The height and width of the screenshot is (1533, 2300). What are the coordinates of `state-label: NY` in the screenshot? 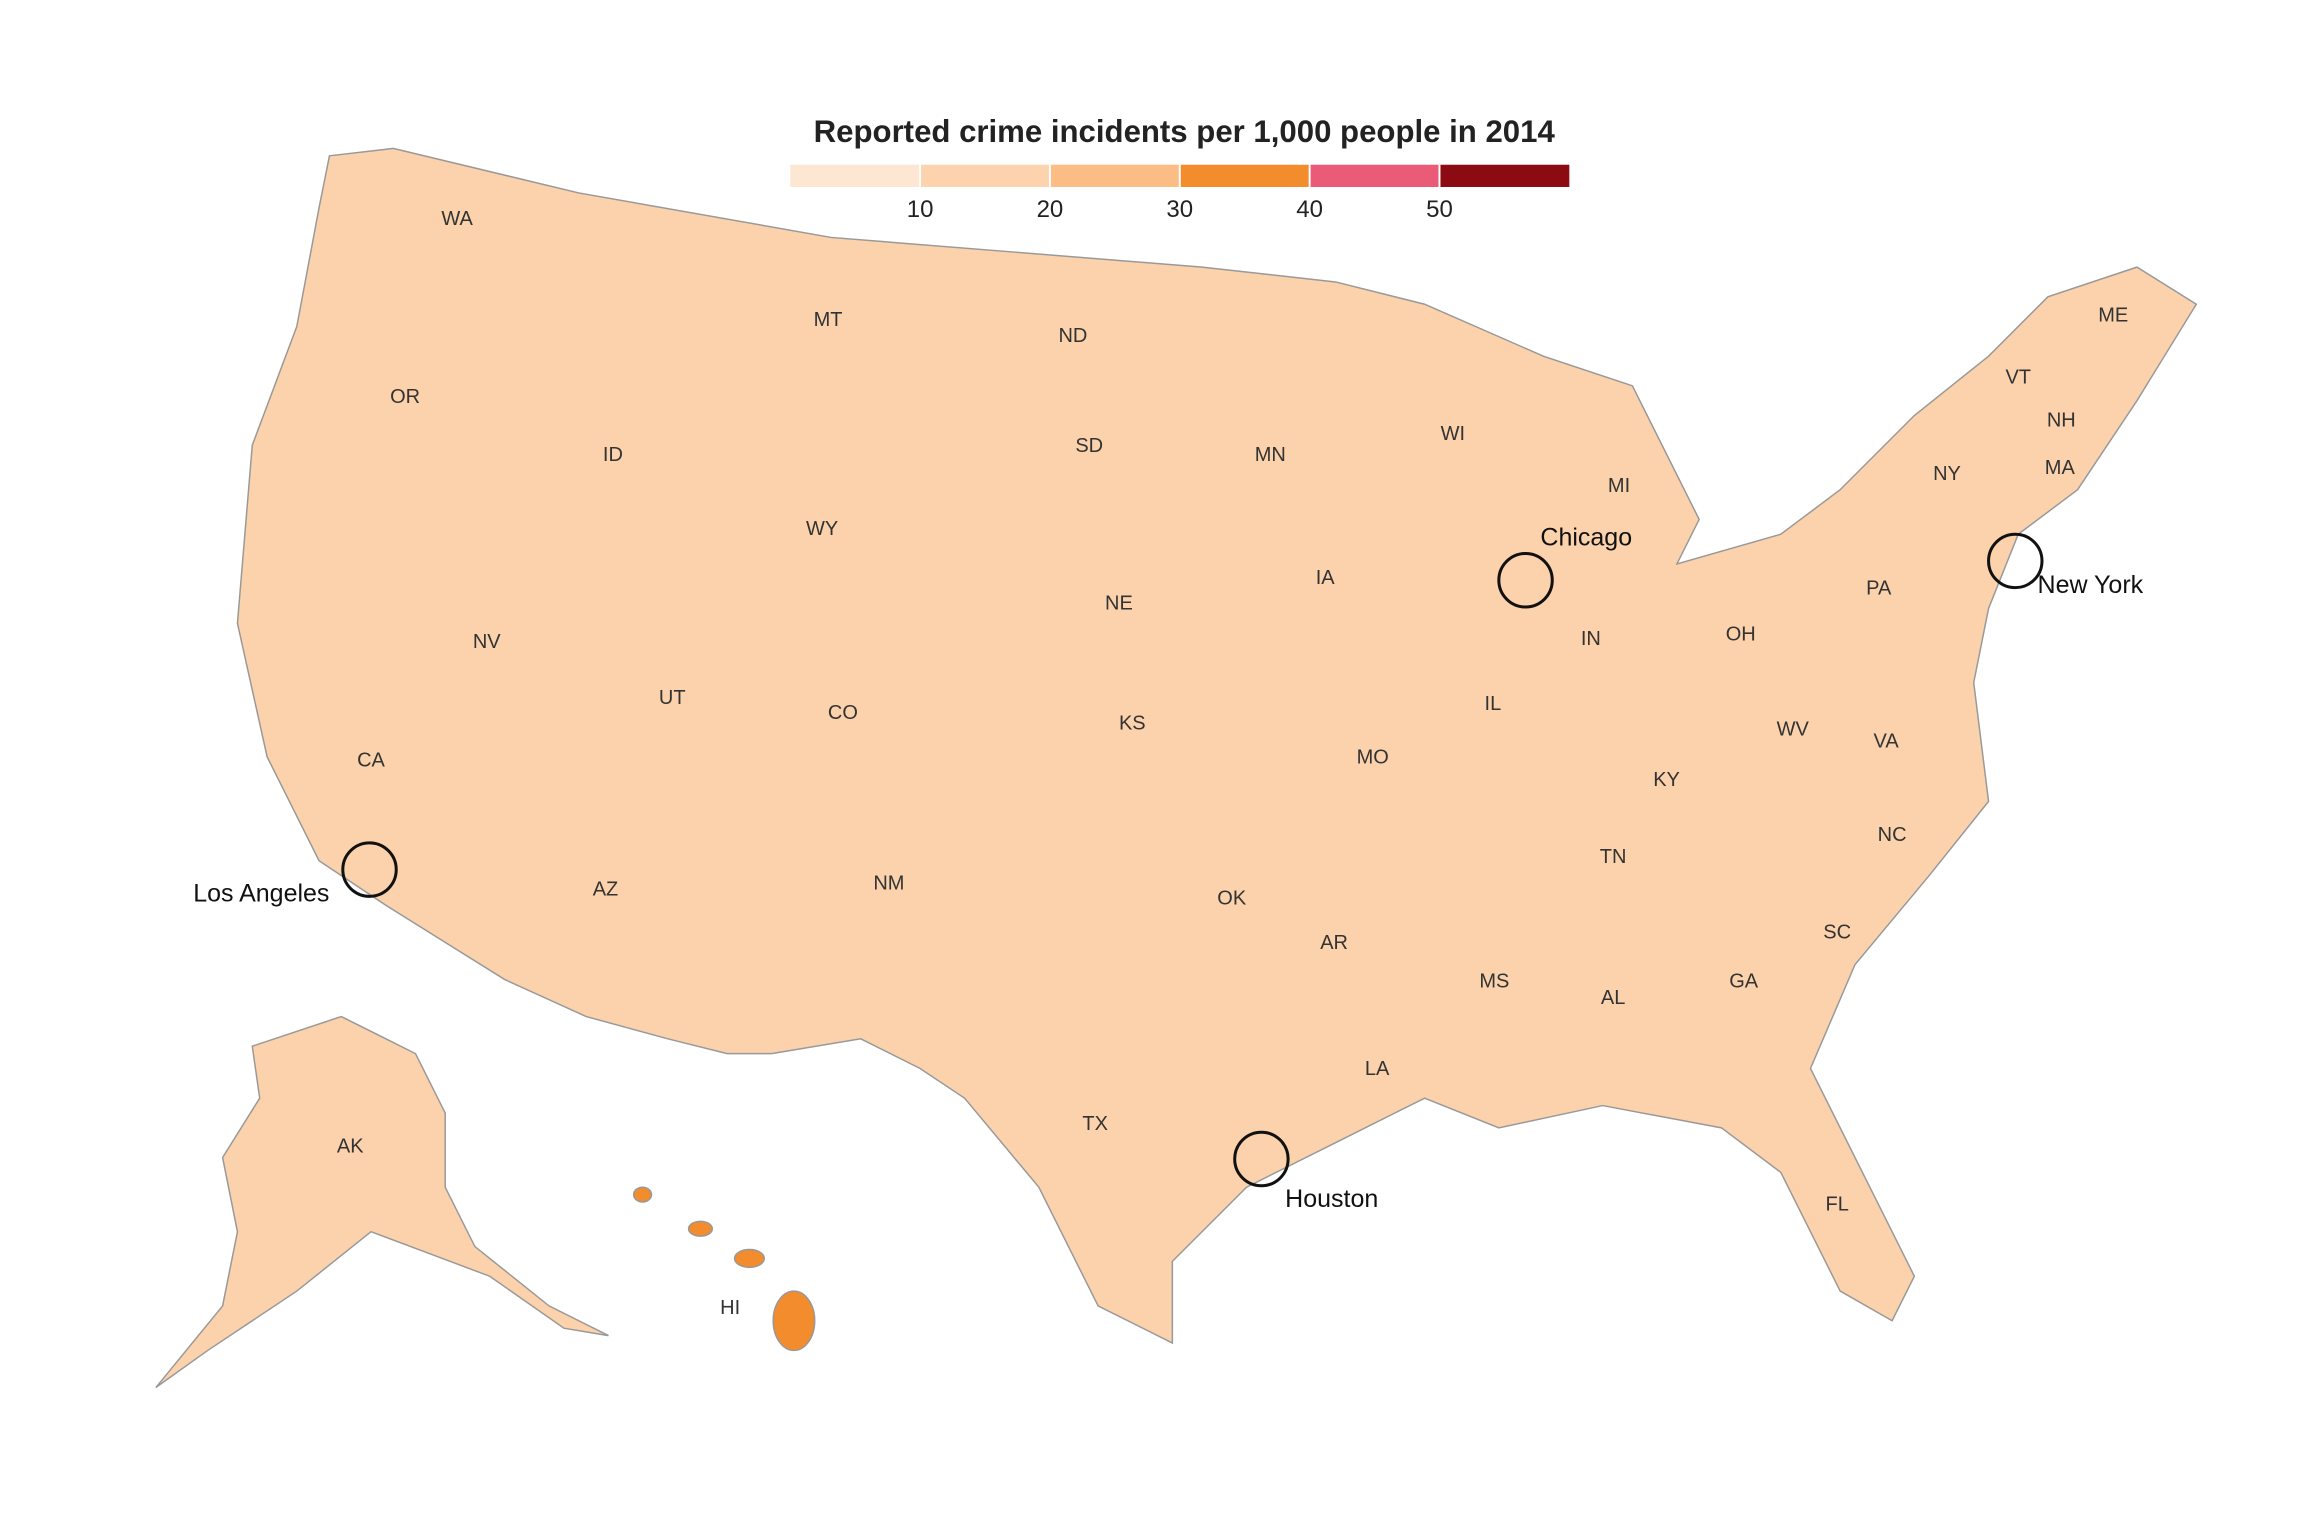 It's located at (1947, 474).